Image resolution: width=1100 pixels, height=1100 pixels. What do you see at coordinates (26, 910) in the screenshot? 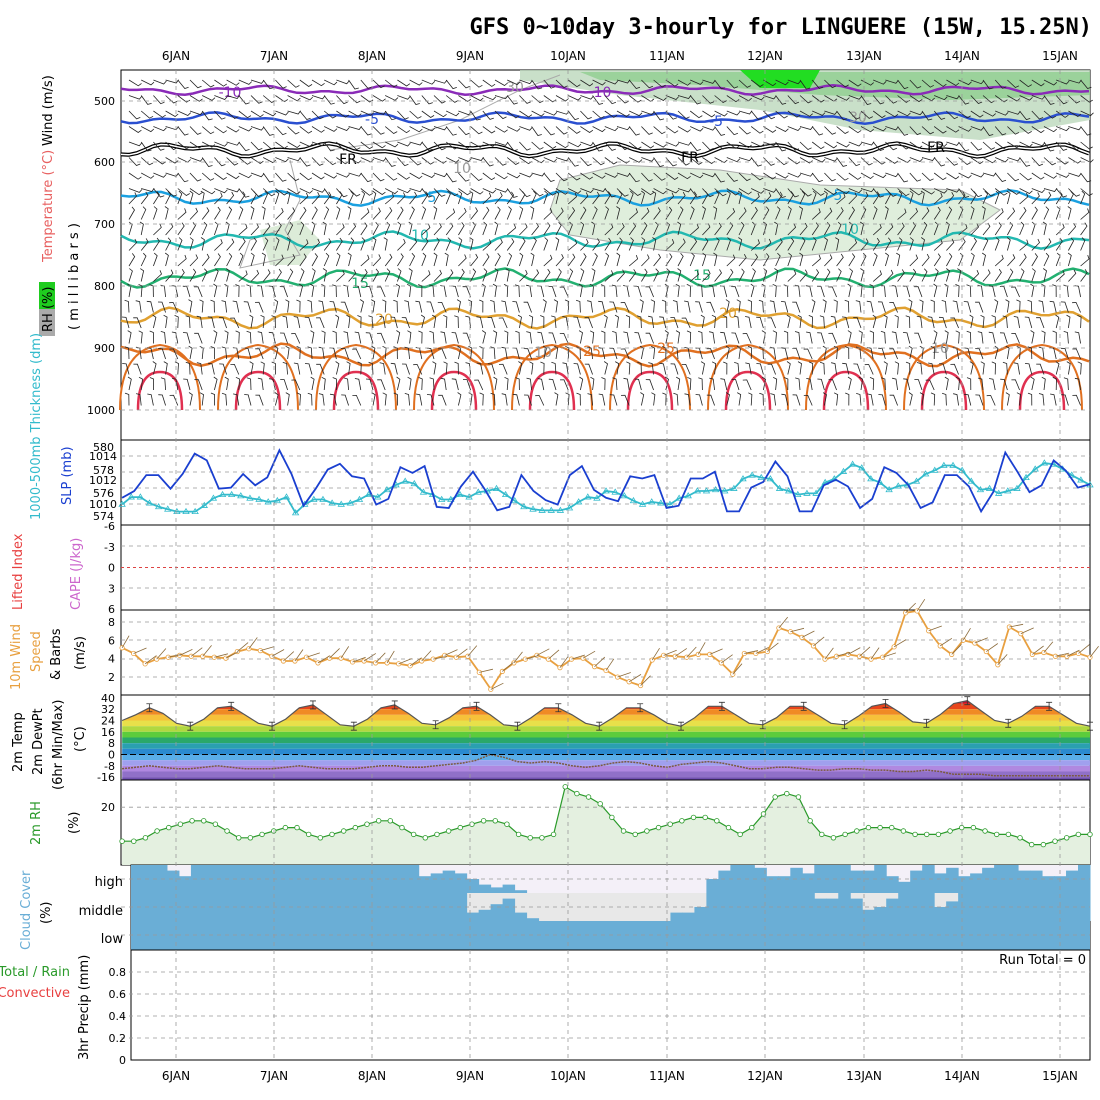
I see `ylabel-cloud-cover: Cloud Cover` at bounding box center [26, 910].